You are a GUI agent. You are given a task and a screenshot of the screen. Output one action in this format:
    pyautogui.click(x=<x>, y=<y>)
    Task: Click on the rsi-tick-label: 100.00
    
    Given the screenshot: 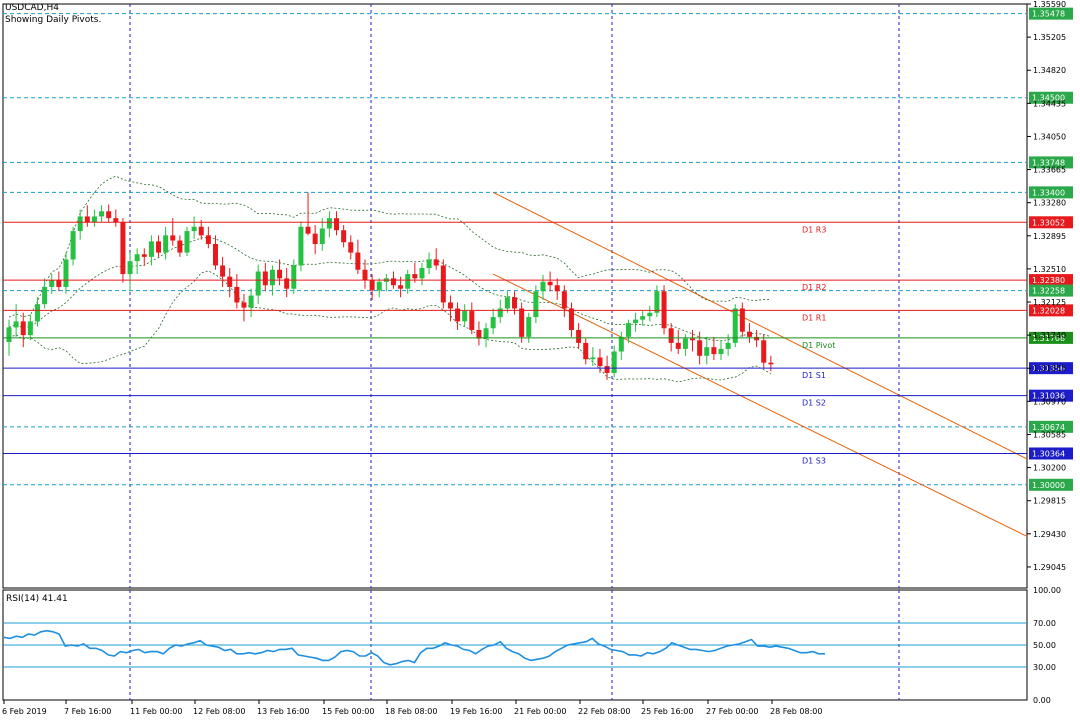 What is the action you would take?
    pyautogui.click(x=1047, y=590)
    